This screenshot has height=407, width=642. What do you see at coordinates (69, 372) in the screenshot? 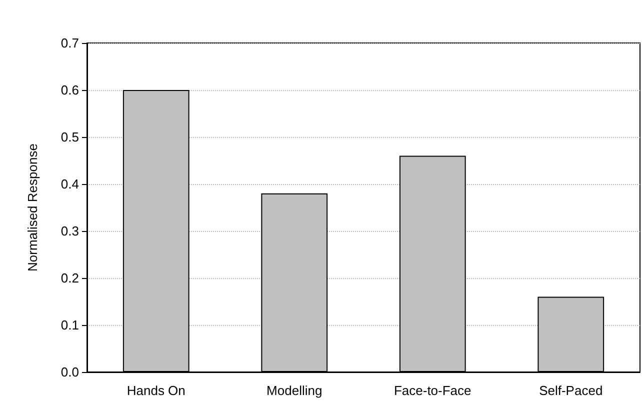
I see `y-tick-label: 0.0` at bounding box center [69, 372].